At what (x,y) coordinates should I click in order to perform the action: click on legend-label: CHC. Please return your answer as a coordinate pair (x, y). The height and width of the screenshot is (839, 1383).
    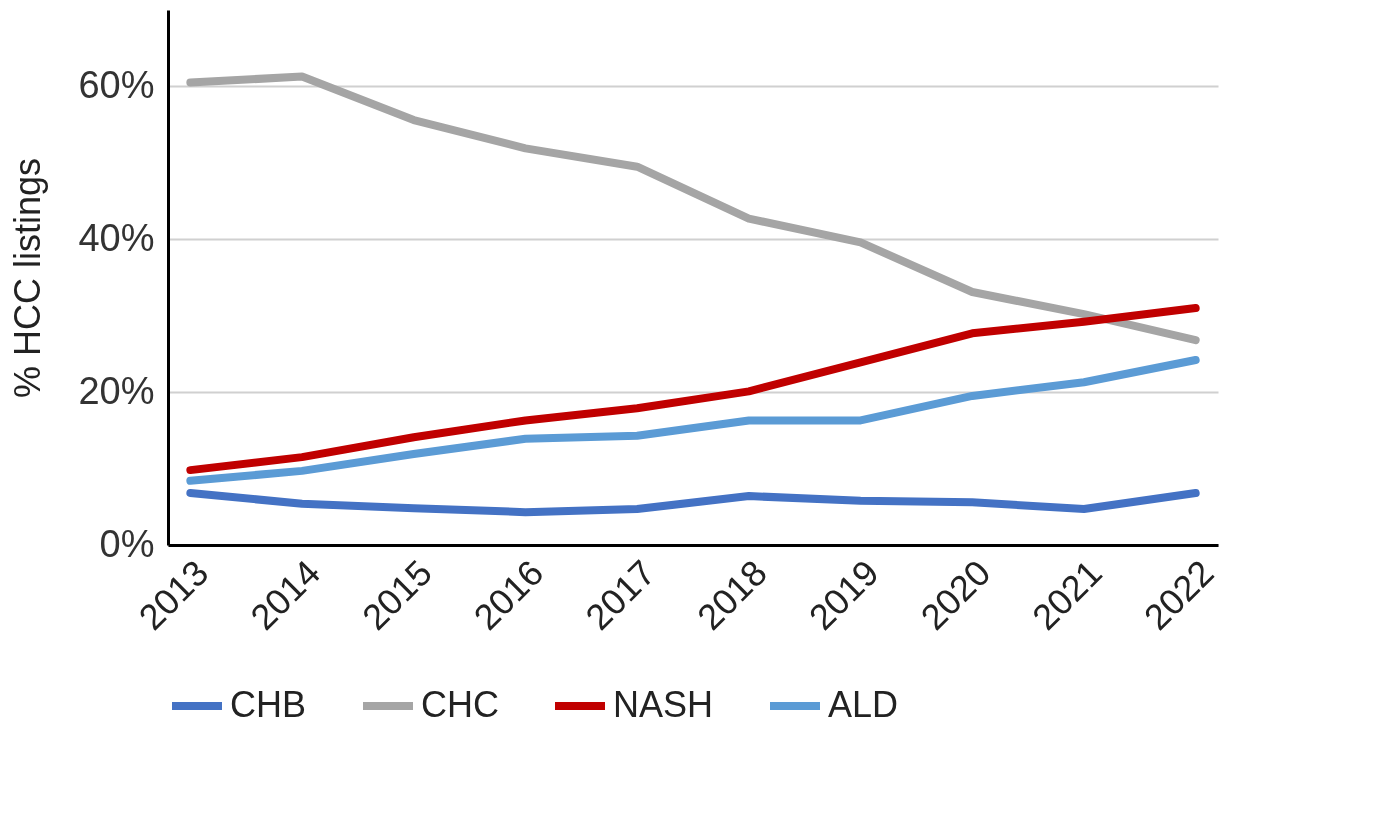
    Looking at the image, I should click on (460, 704).